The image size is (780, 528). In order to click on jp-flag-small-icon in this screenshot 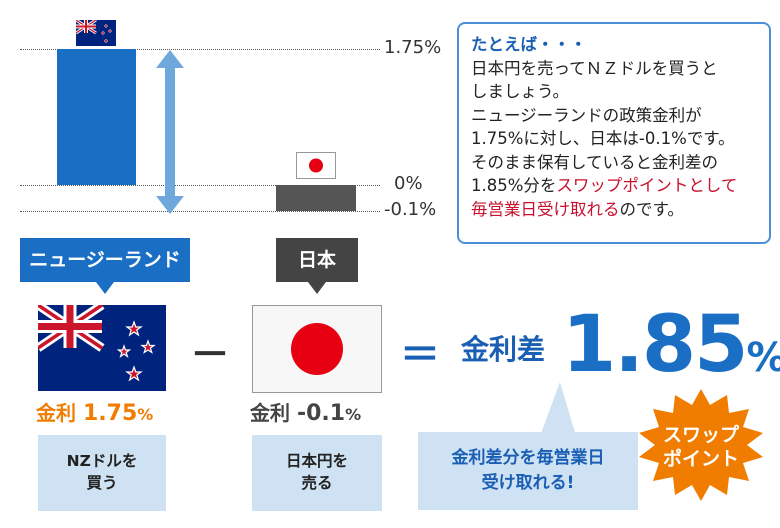, I will do `click(316, 165)`.